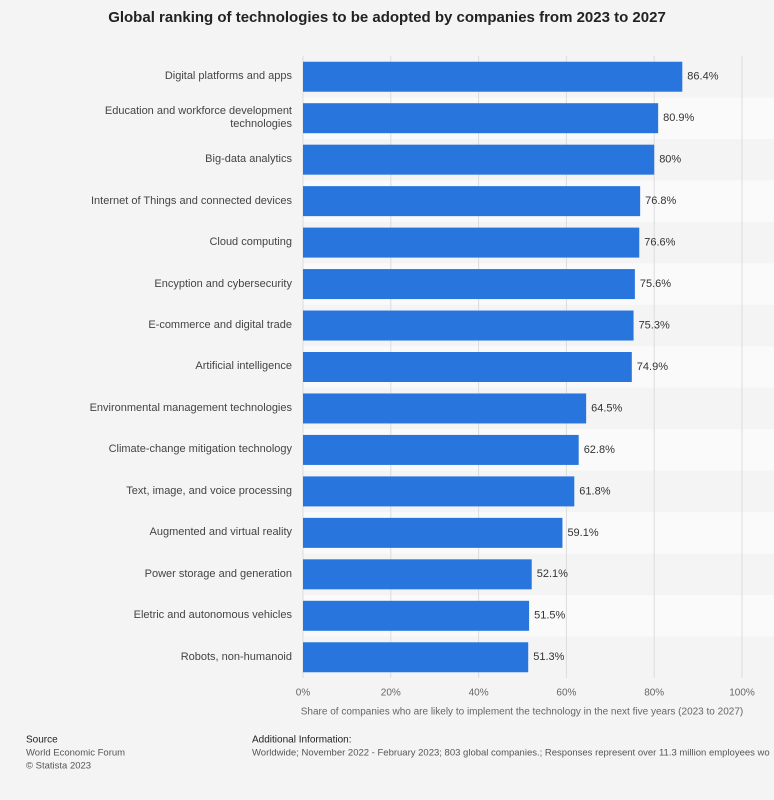  What do you see at coordinates (566, 693) in the screenshot?
I see `x-tick-label: 60%` at bounding box center [566, 693].